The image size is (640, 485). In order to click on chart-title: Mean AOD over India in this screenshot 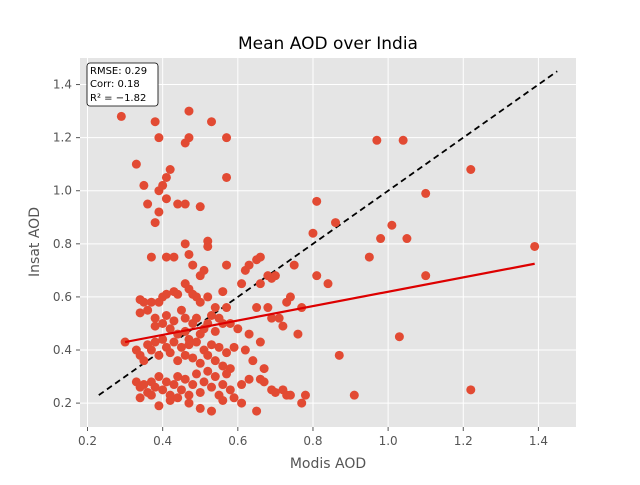, I will do `click(328, 44)`.